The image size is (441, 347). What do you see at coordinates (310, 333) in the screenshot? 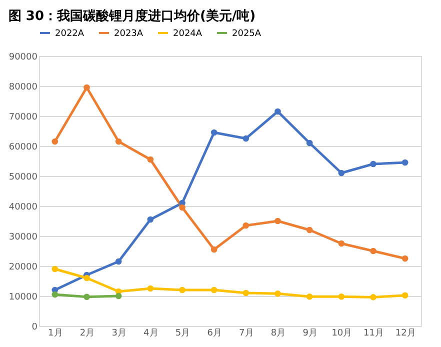
I see `x-tick-label: 9月` at bounding box center [310, 333].